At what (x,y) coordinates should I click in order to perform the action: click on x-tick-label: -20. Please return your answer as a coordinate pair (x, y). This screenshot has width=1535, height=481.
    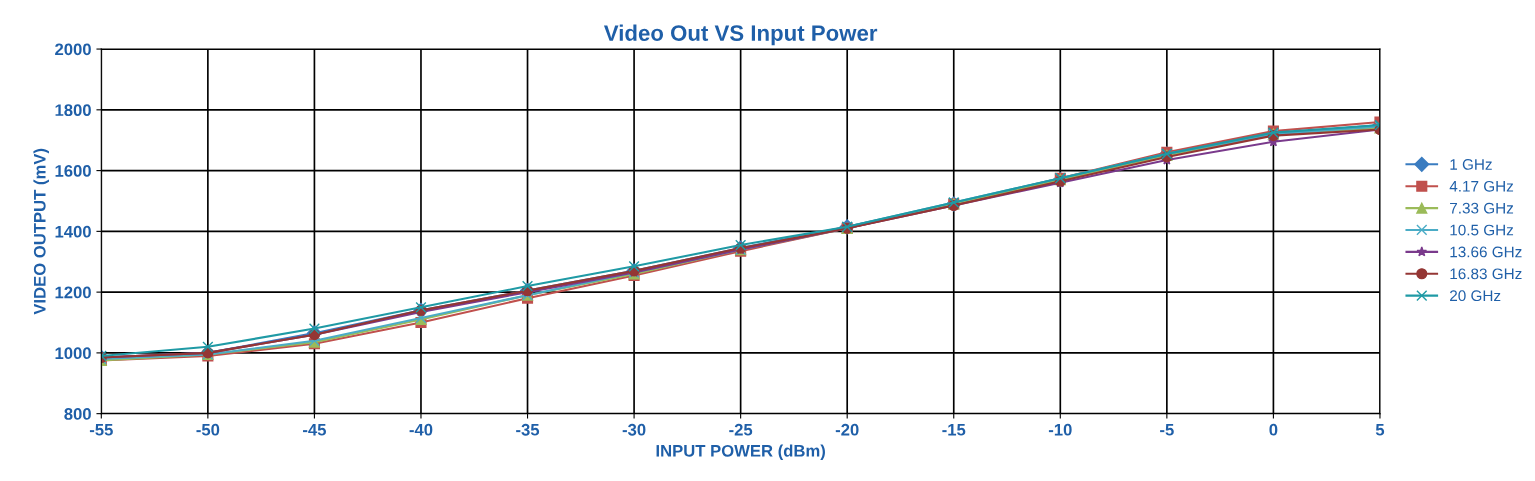
    Looking at the image, I should click on (847, 429).